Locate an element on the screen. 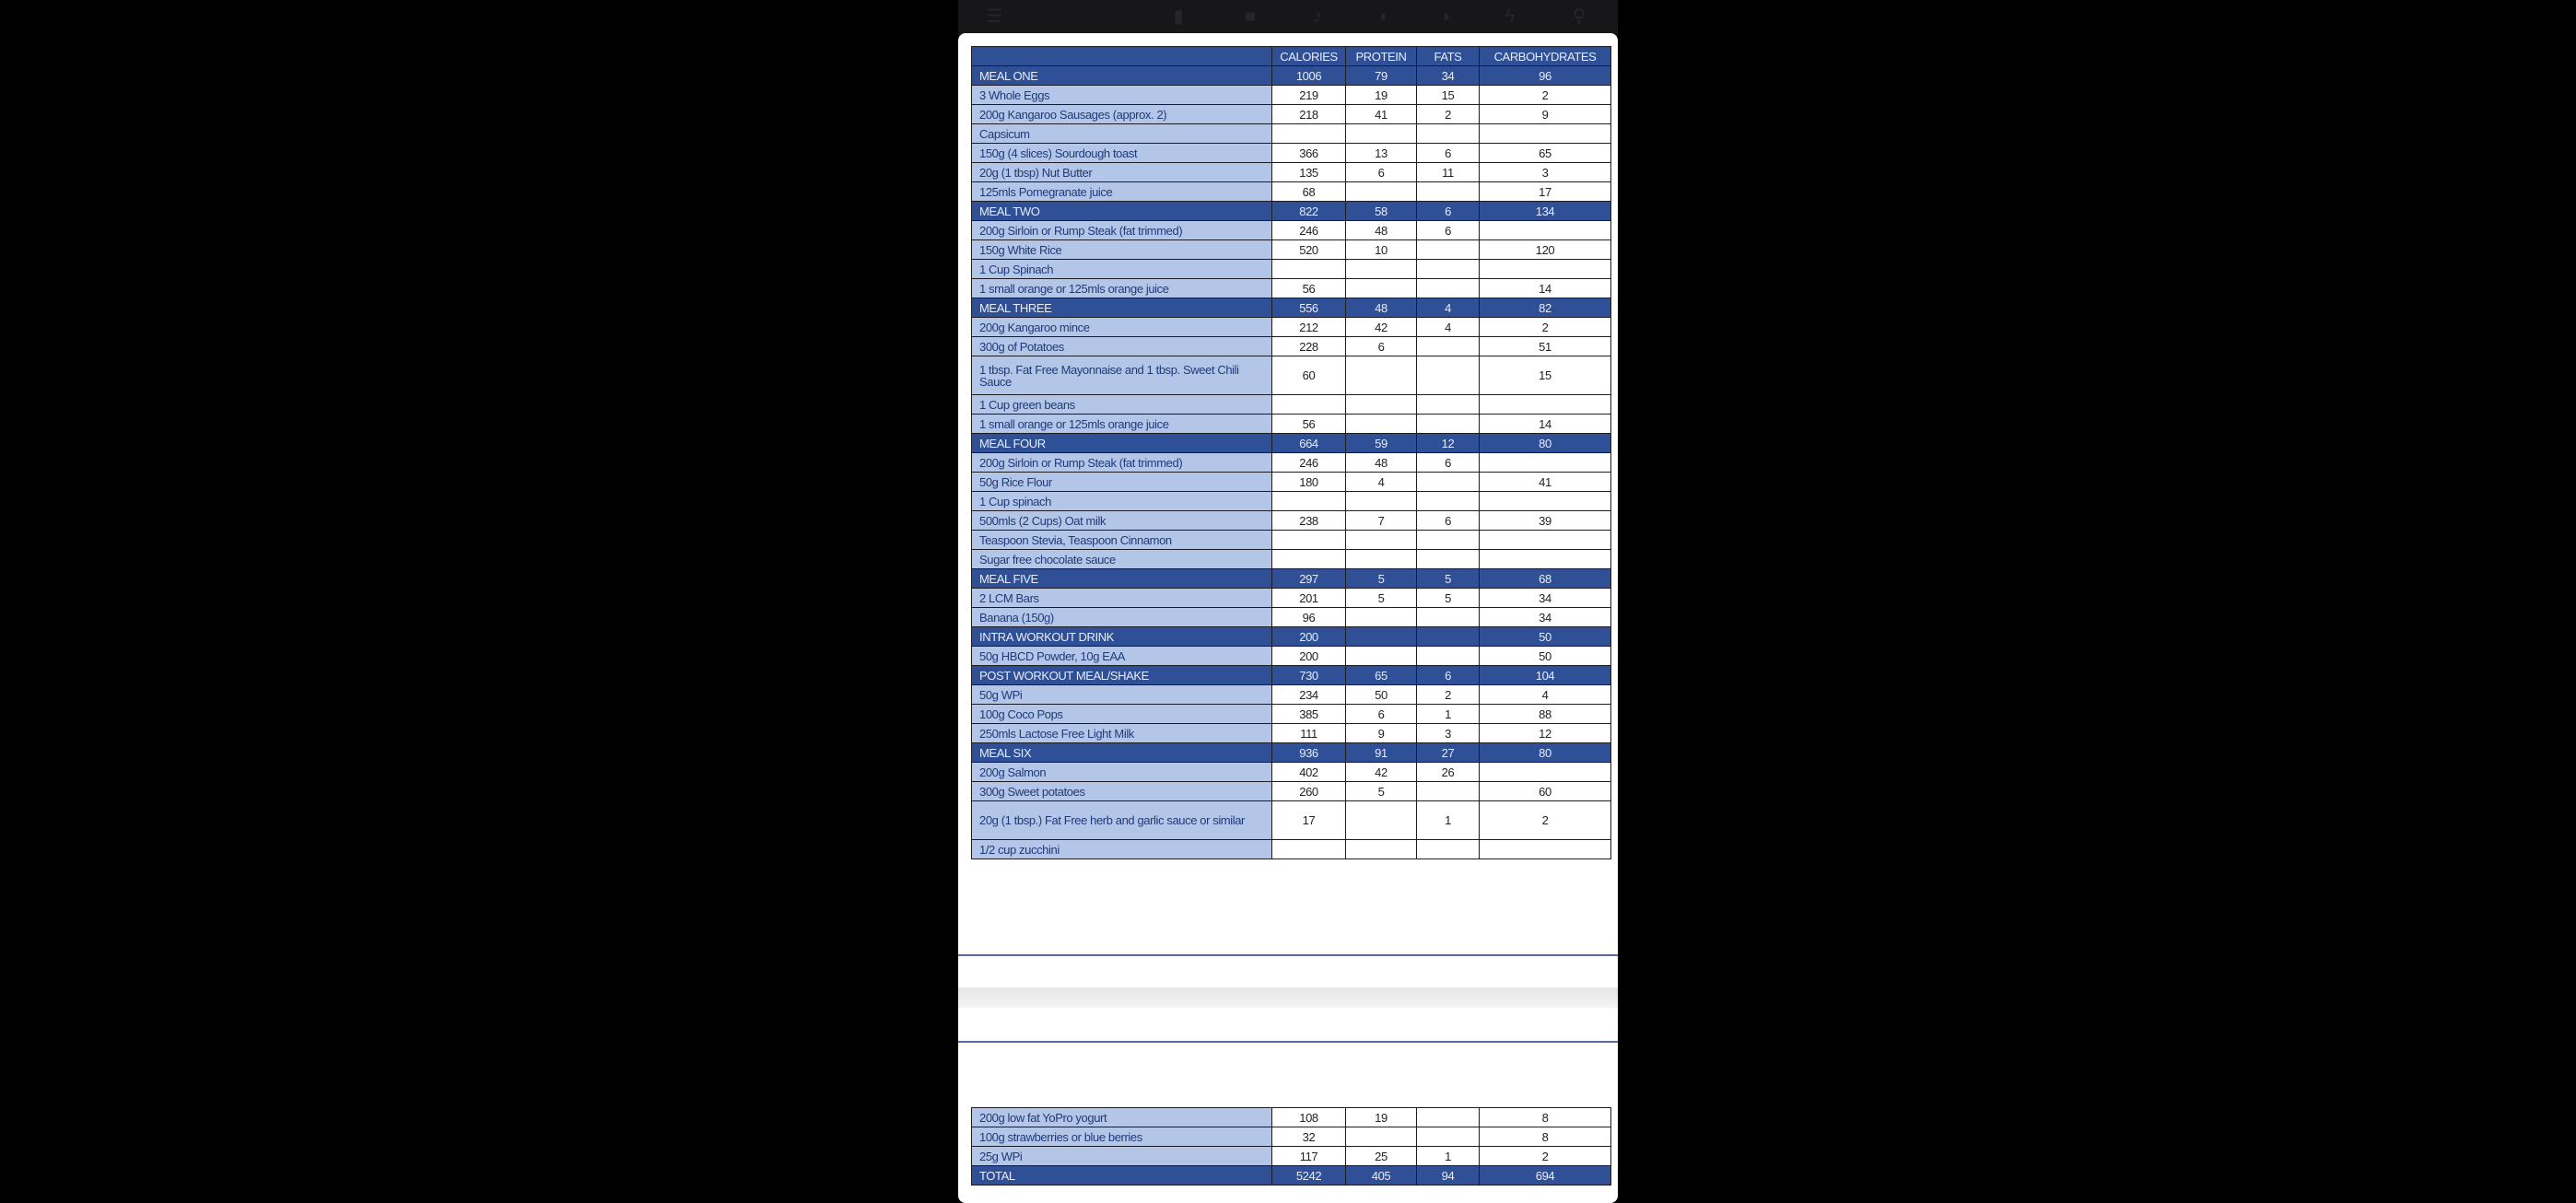 The width and height of the screenshot is (2576, 1203). food-label: Teaspoon Stevia, Teaspoon Cinnamon is located at coordinates (1121, 540).